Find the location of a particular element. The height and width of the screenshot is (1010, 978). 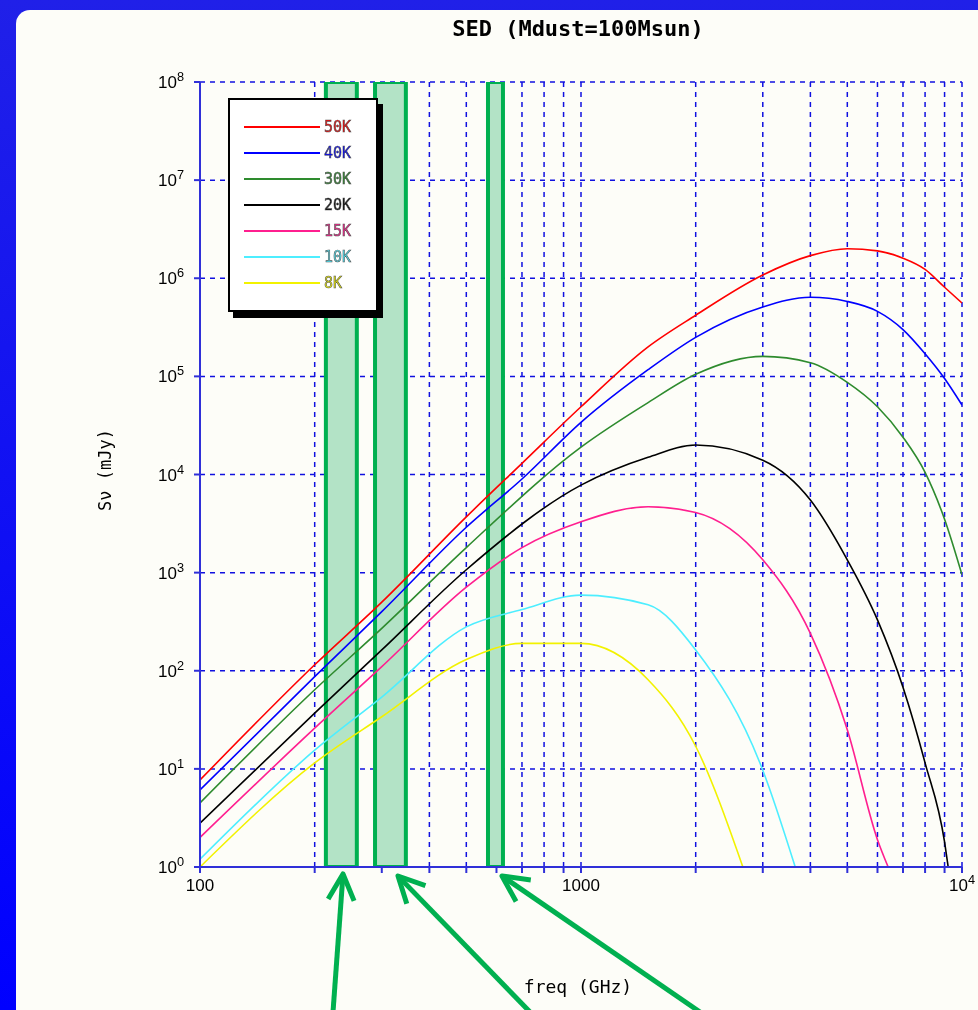

x-tick-label: 1000 is located at coordinates (581, 885).